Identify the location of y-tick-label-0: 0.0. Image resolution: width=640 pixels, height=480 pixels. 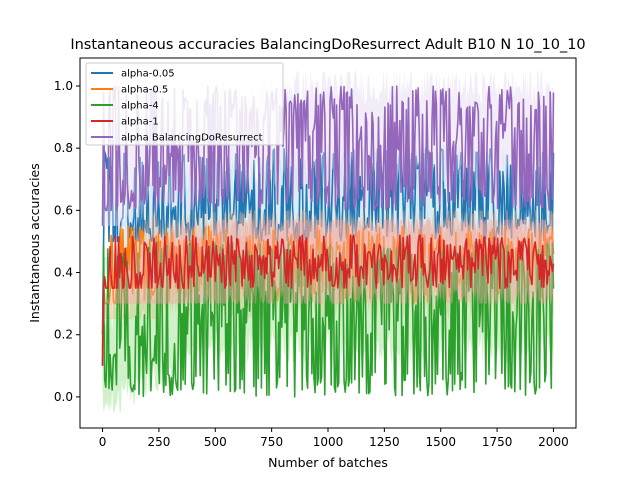
(63, 397).